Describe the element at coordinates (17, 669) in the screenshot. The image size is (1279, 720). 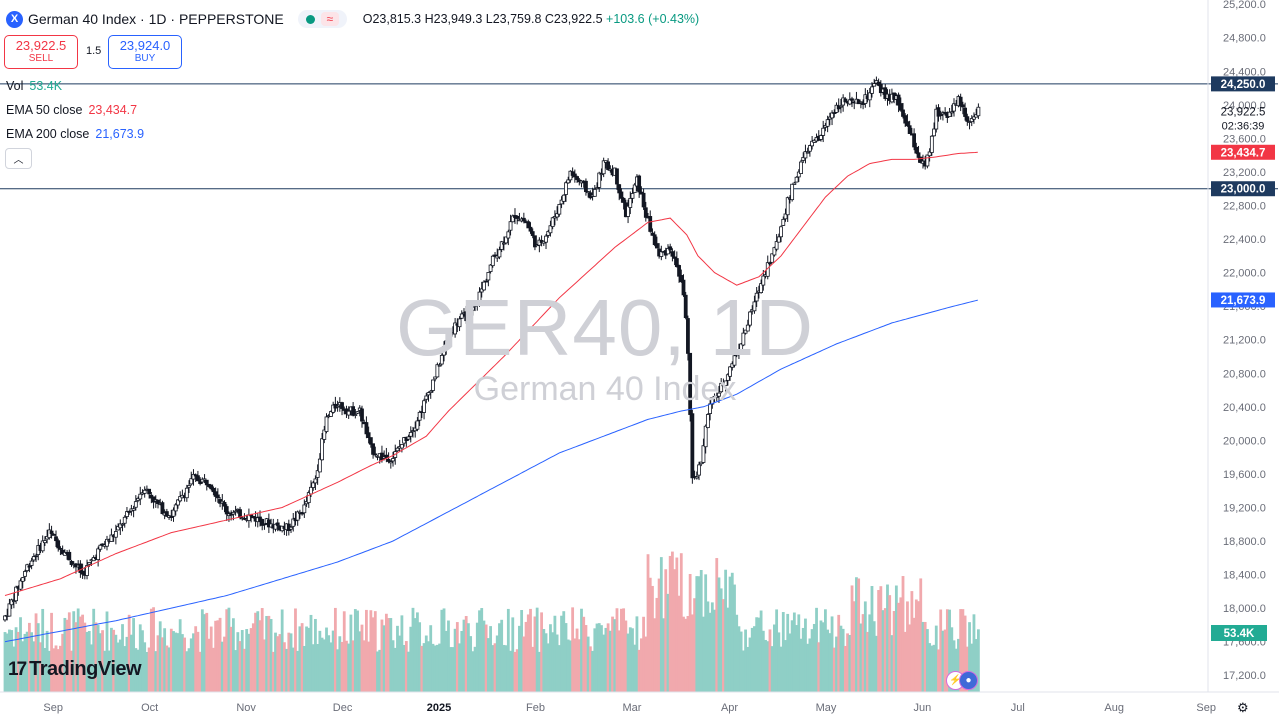
I see `tradingview-mark-icon: 17` at that location.